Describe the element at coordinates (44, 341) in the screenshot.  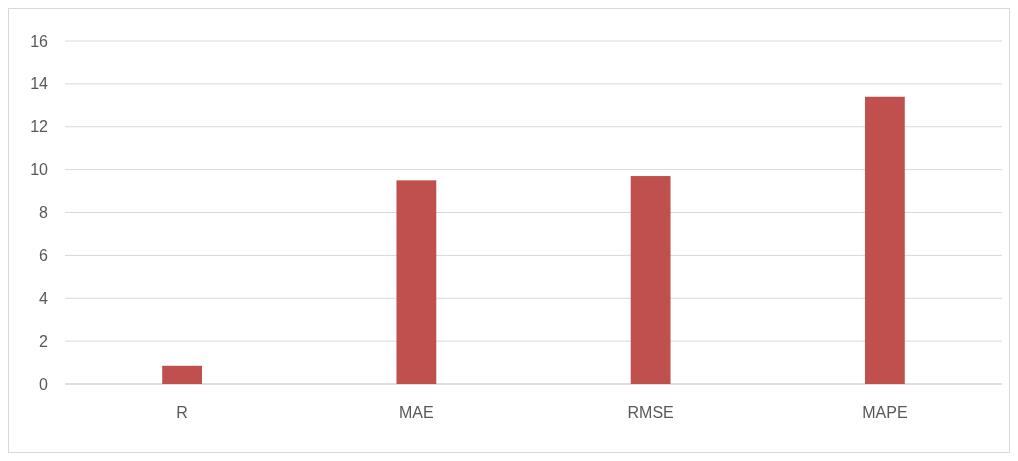
I see `y-tick-label: 2` at that location.